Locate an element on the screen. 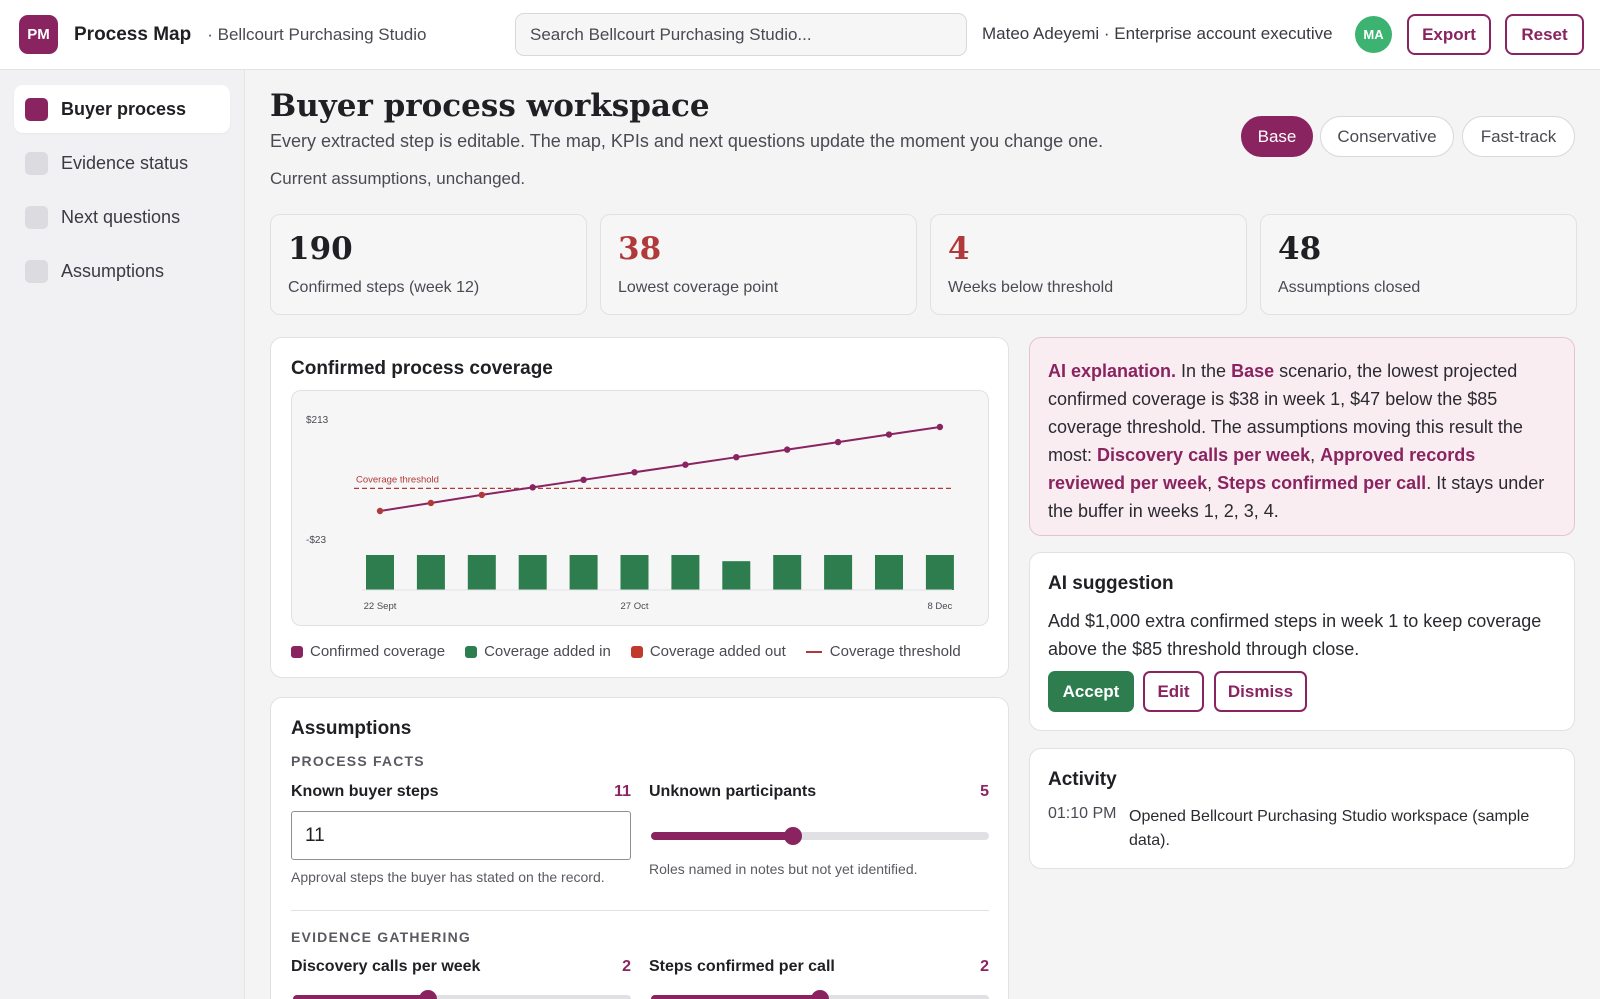 The image size is (1600, 999). y-tick-label: $213 is located at coordinates (317, 420).